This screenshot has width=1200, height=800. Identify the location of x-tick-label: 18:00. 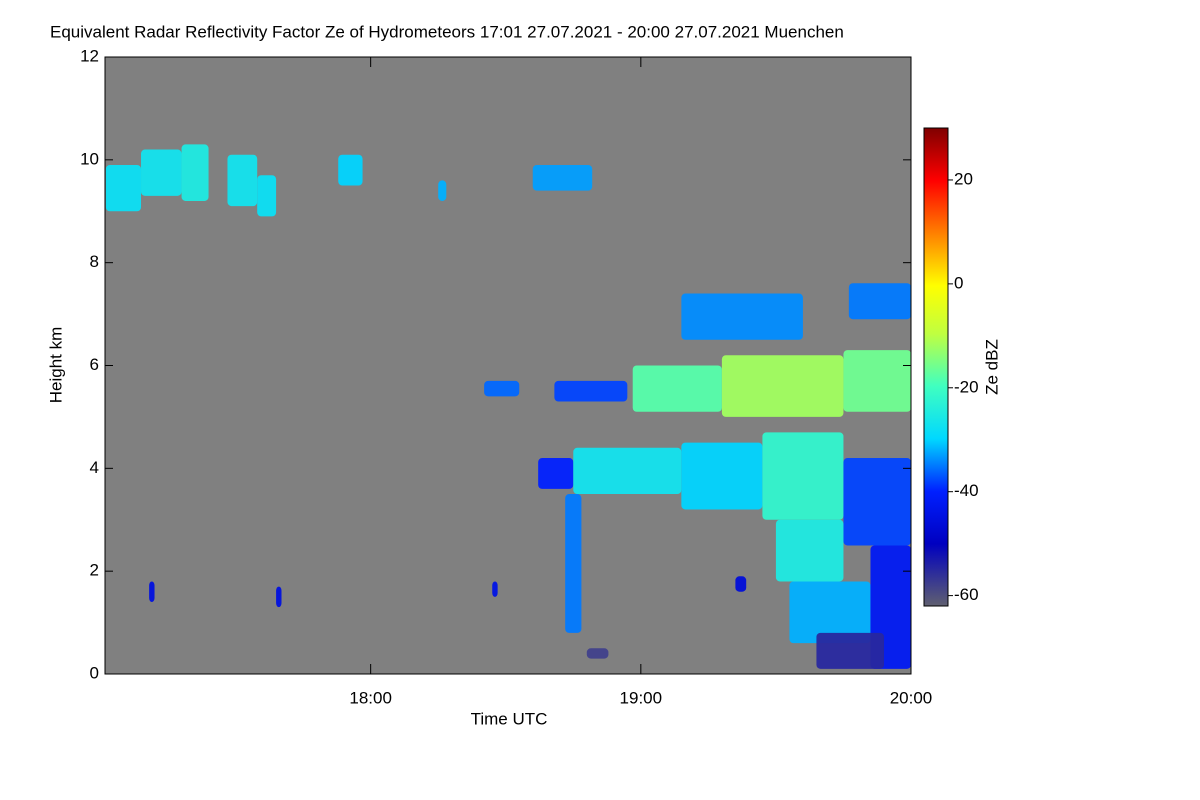
(370, 697).